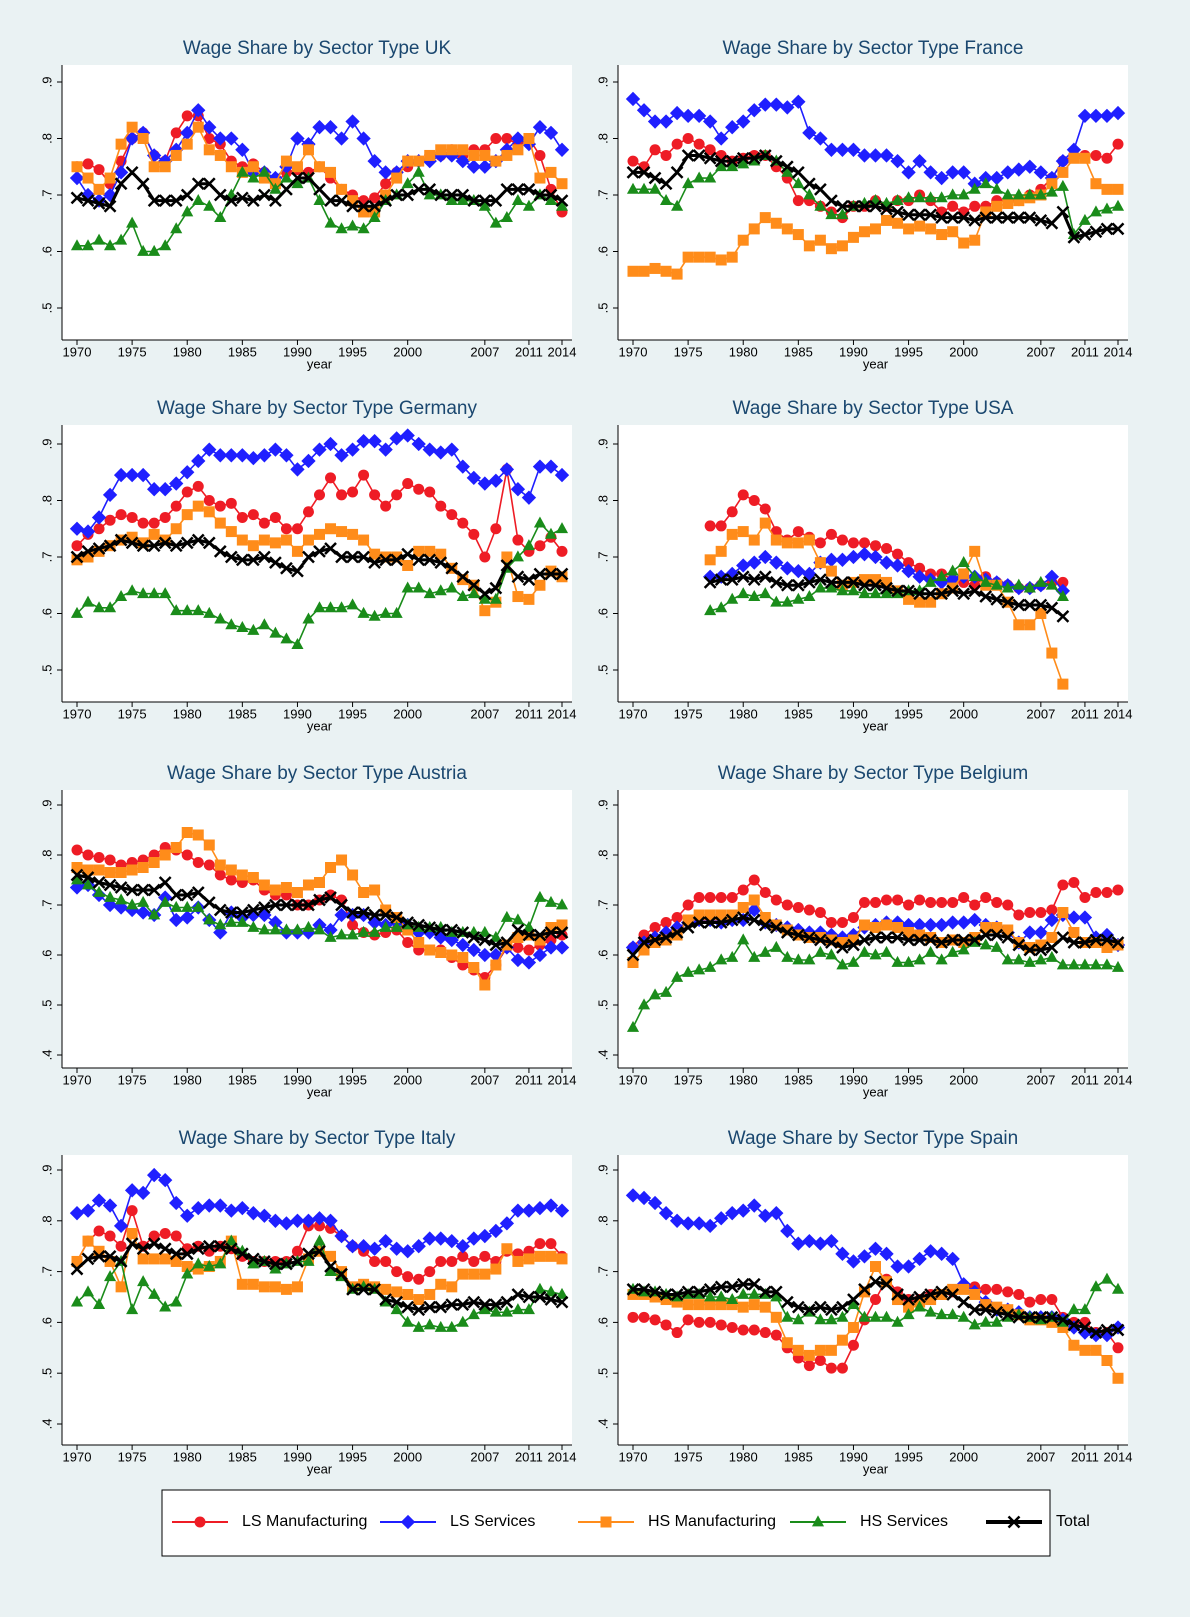  Describe the element at coordinates (46, 1424) in the screenshot. I see `y-tick-label: .4` at that location.